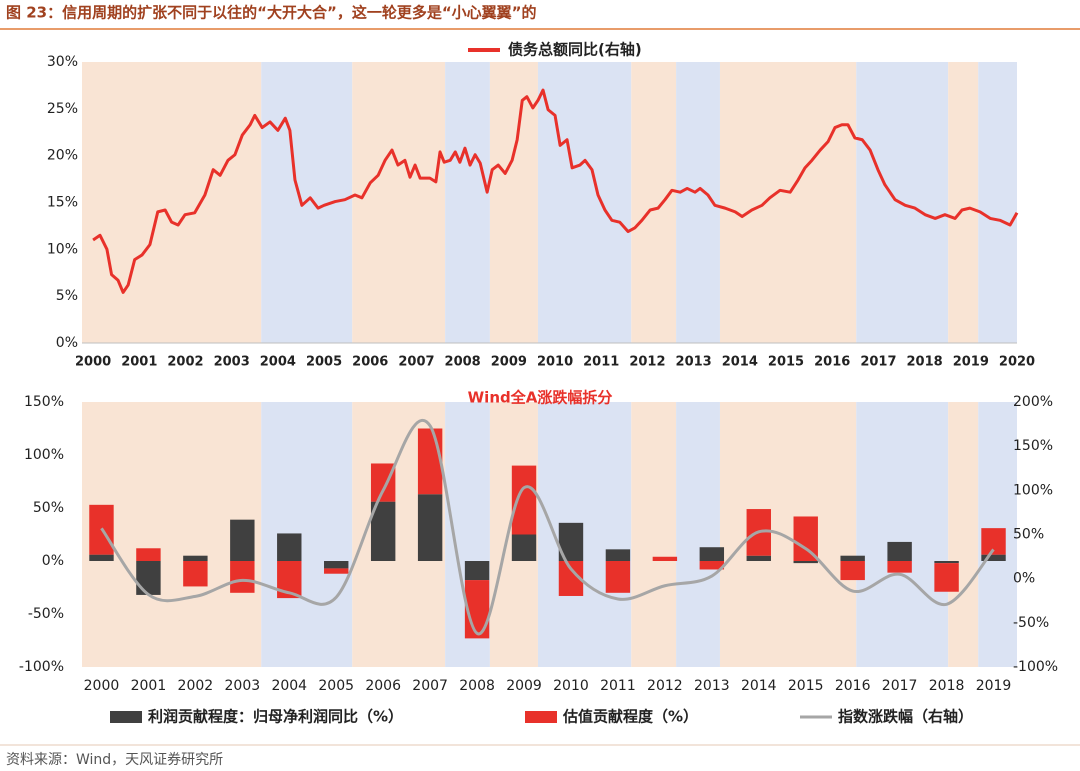 The image size is (1080, 771). I want to click on x-tick-label: 2020, so click(1017, 362).